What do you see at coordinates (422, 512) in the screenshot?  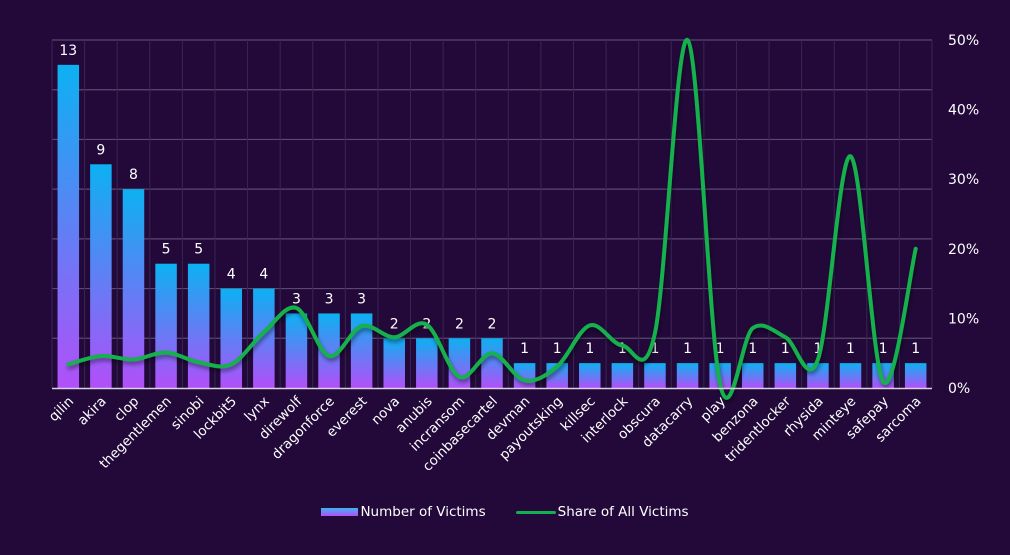 I see `legend-label-victims: Number of Victims` at bounding box center [422, 512].